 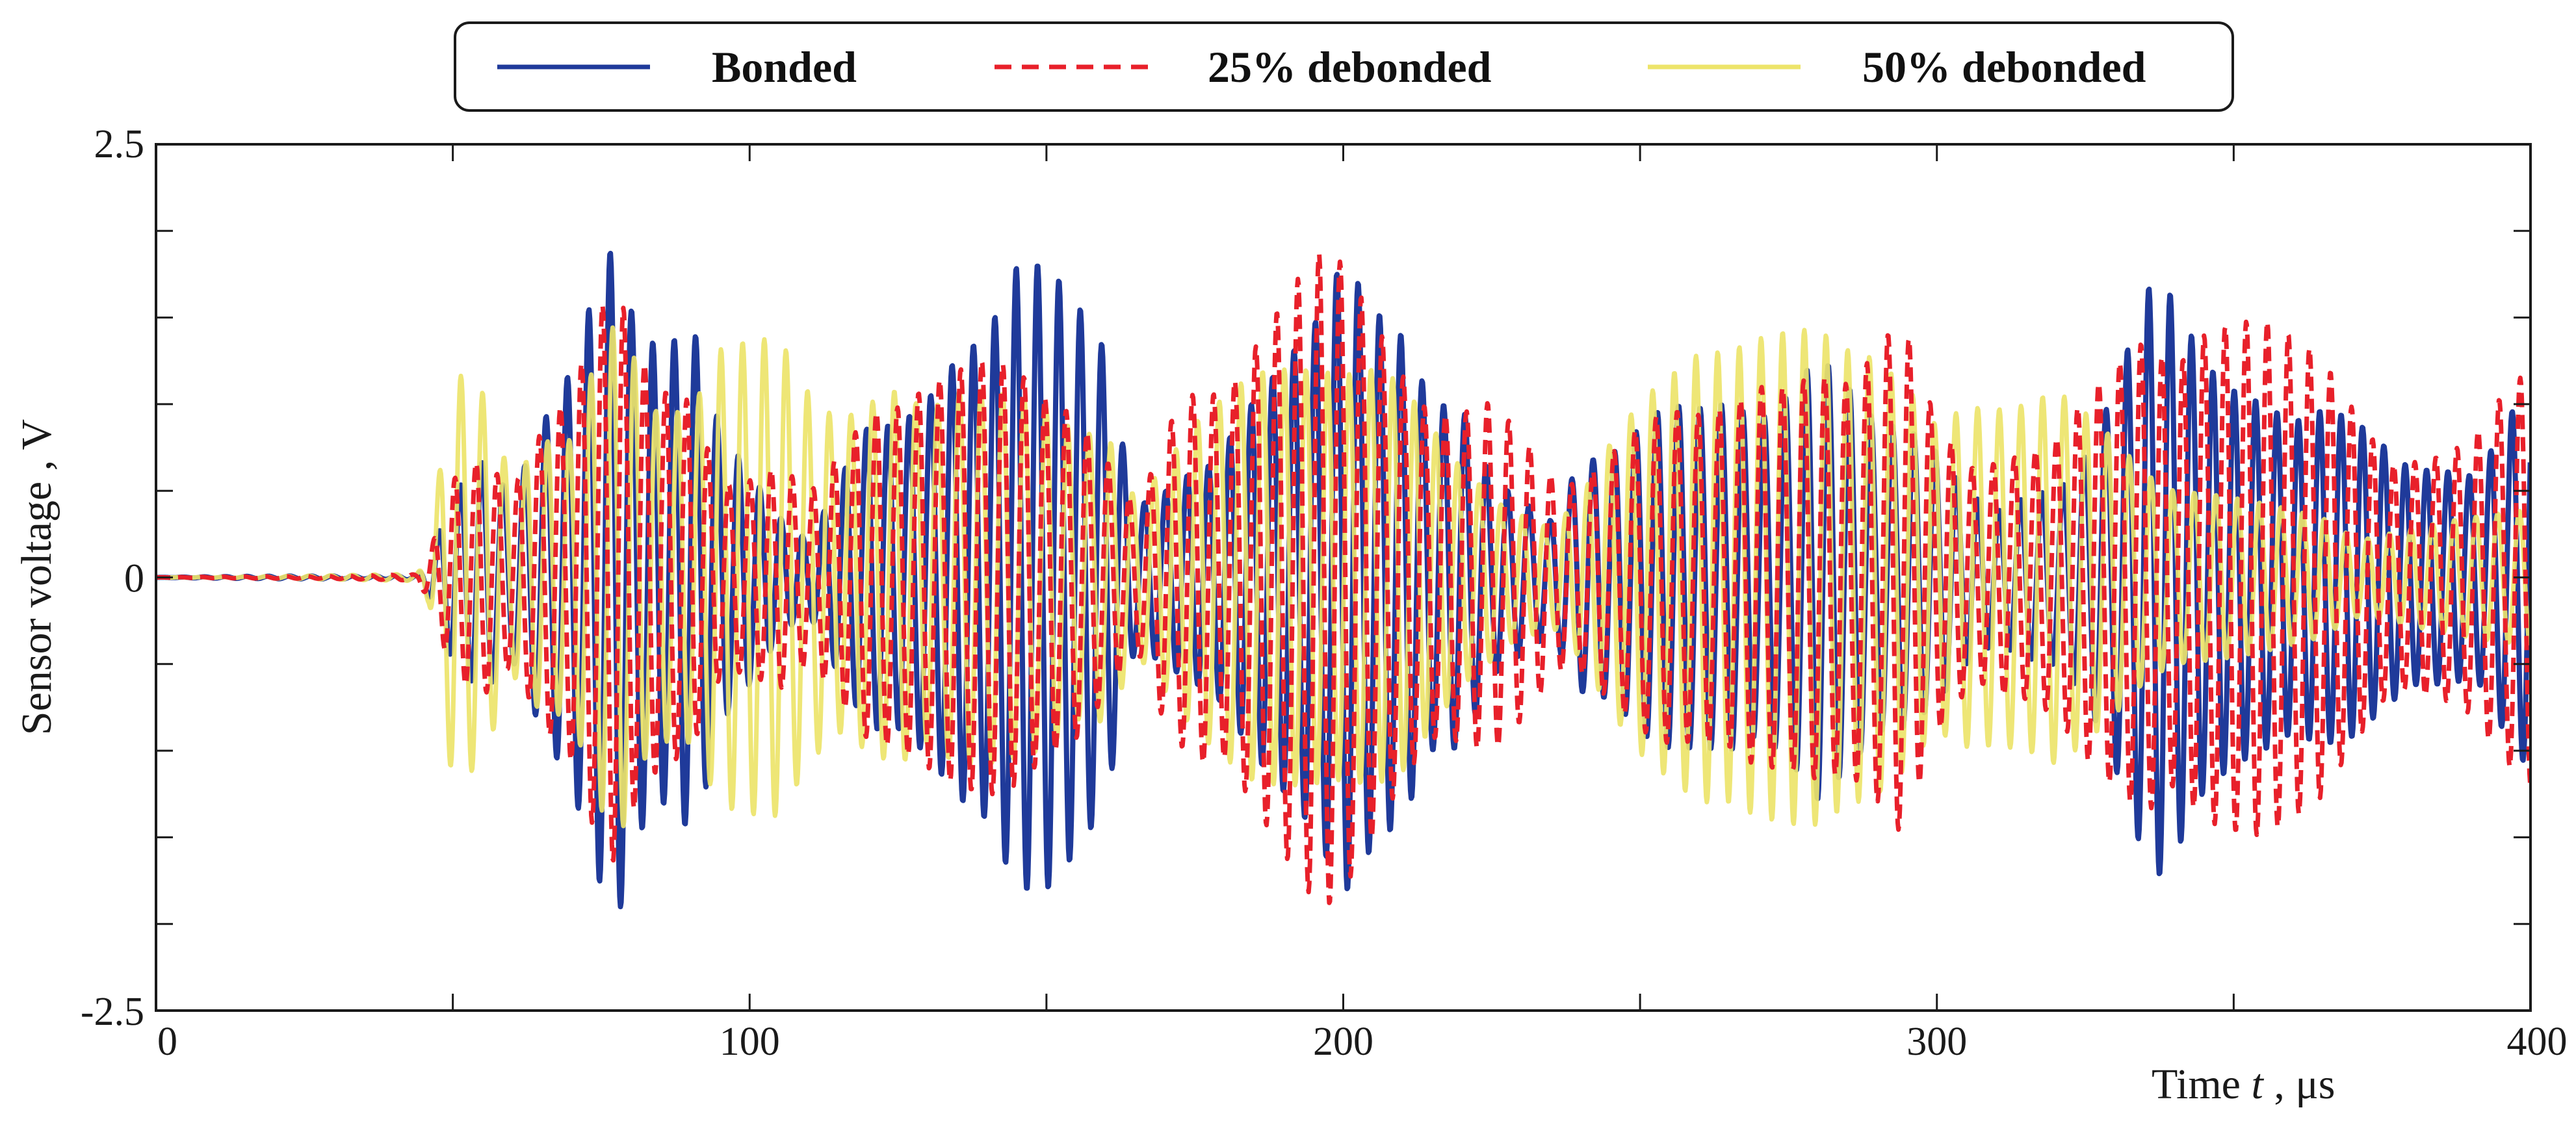 What do you see at coordinates (2257, 1084) in the screenshot?
I see `x-axis-label-variable: t` at bounding box center [2257, 1084].